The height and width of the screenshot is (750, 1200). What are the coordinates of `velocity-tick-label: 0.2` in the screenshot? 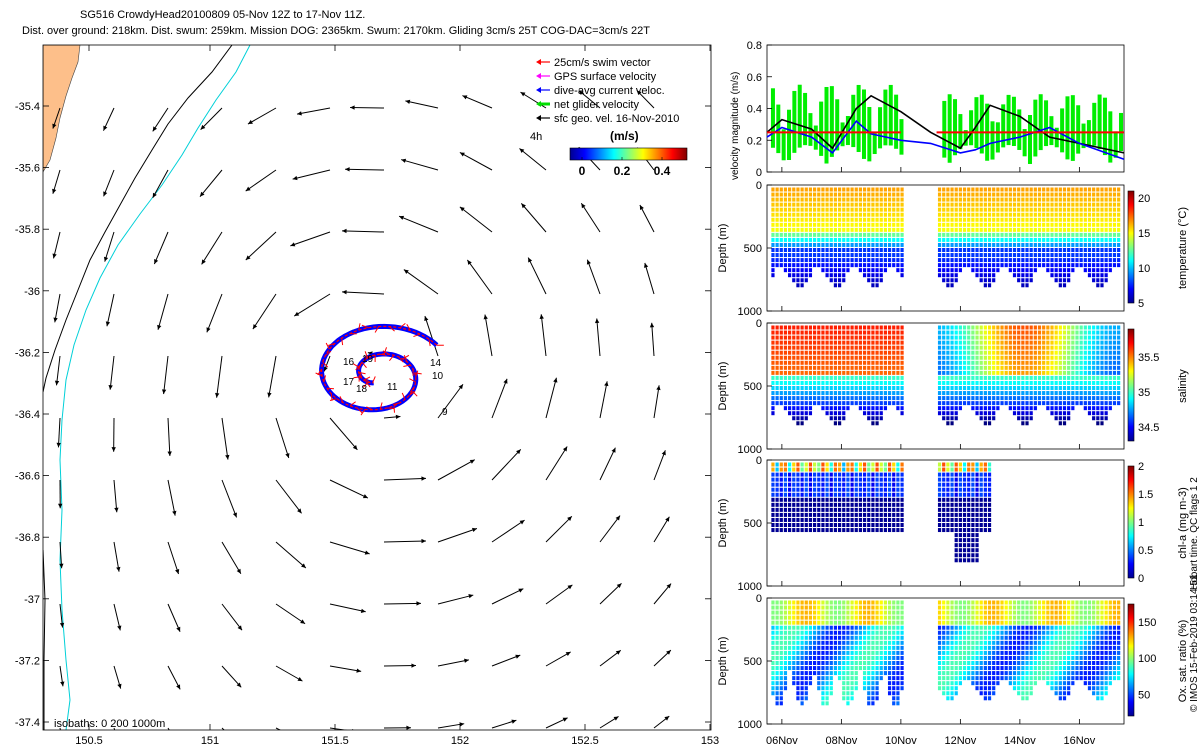 It's located at (754, 141).